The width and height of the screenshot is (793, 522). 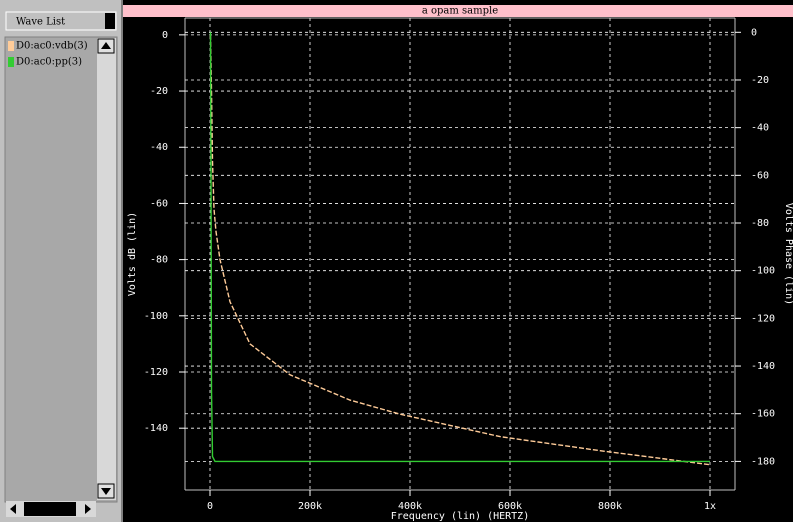 What do you see at coordinates (40, 22) in the screenshot?
I see `wave-list-title: Wave List` at bounding box center [40, 22].